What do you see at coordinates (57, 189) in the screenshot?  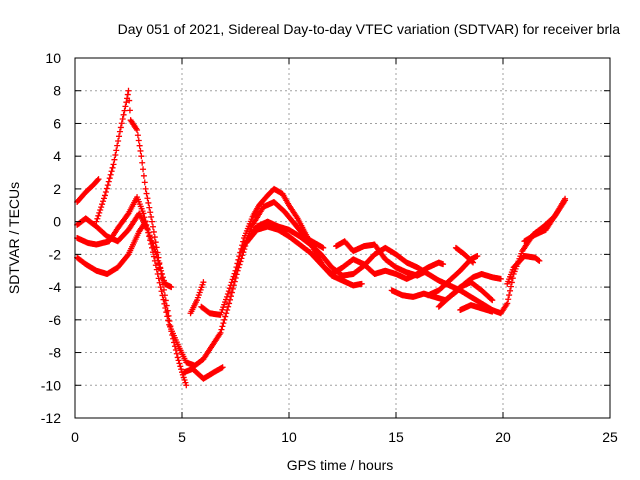 I see `y-tick-label: 2` at bounding box center [57, 189].